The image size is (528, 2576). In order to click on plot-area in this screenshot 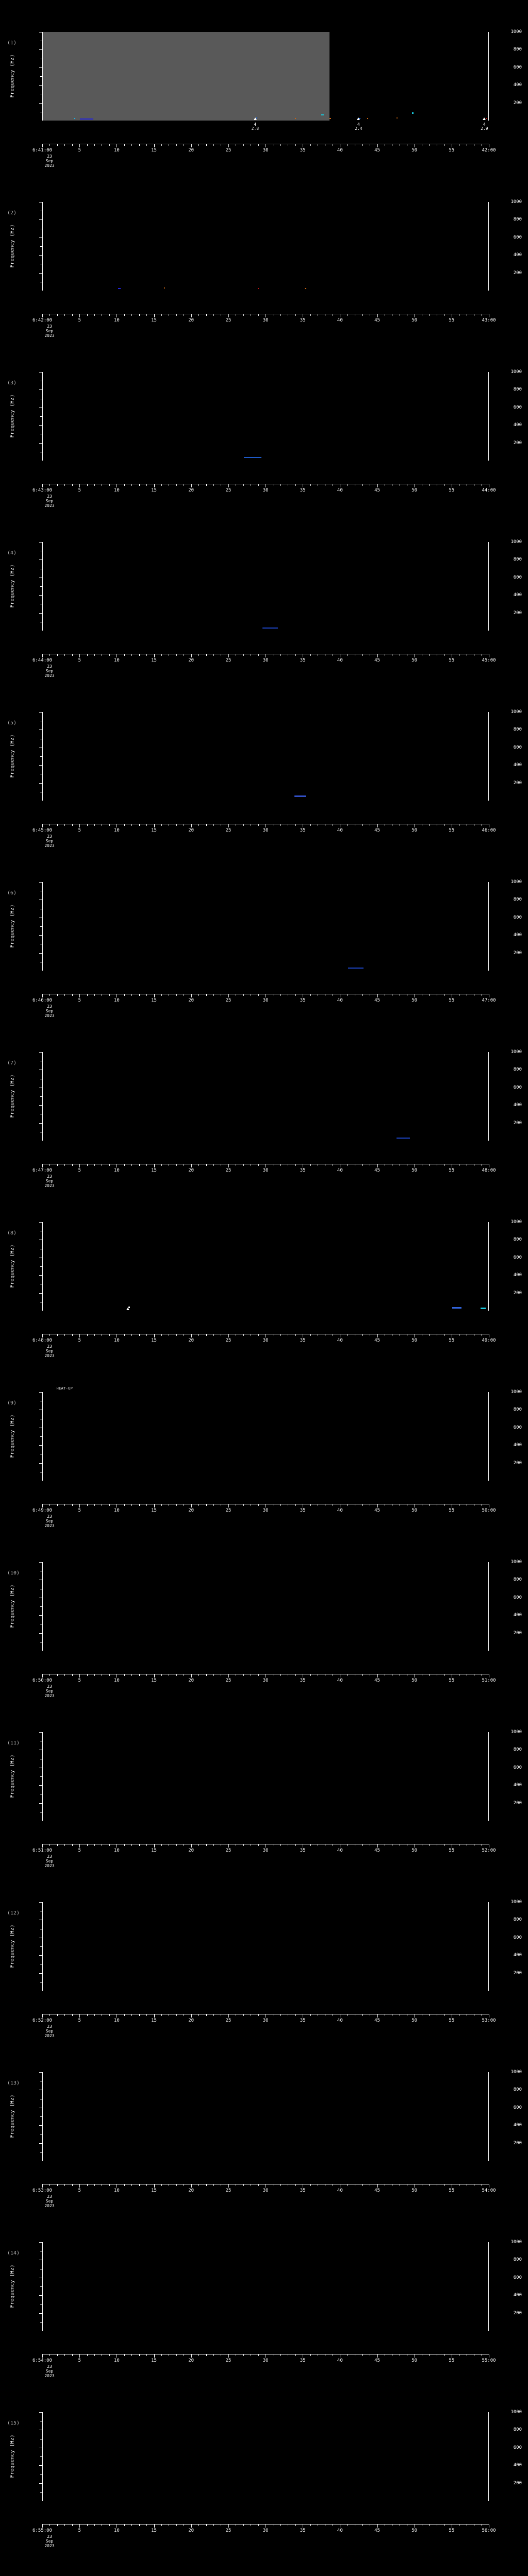, I will do `click(265, 416)`.